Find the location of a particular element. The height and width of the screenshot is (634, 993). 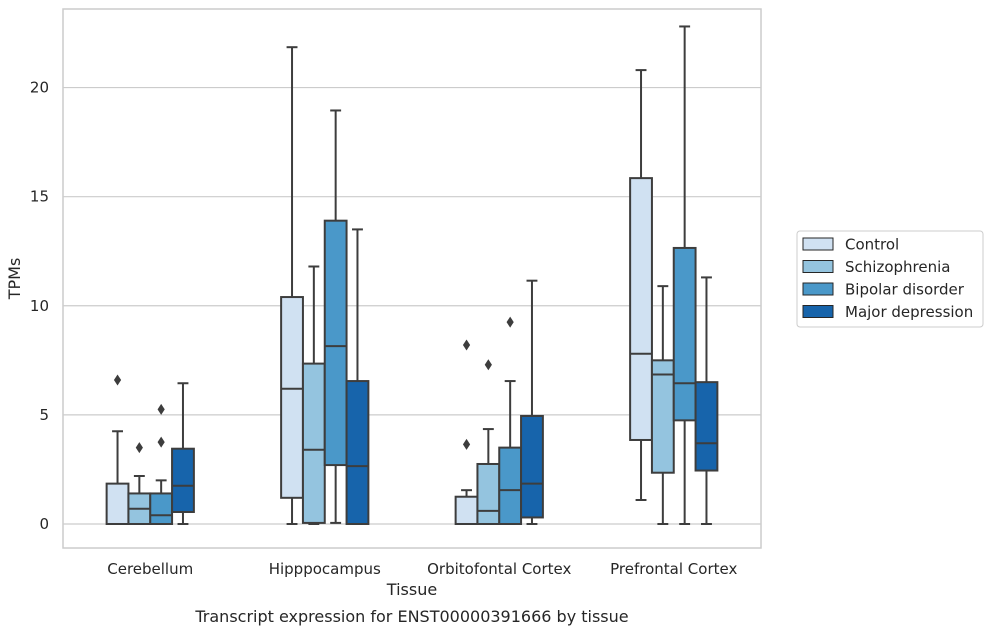

legend-frame is located at coordinates (890, 279).